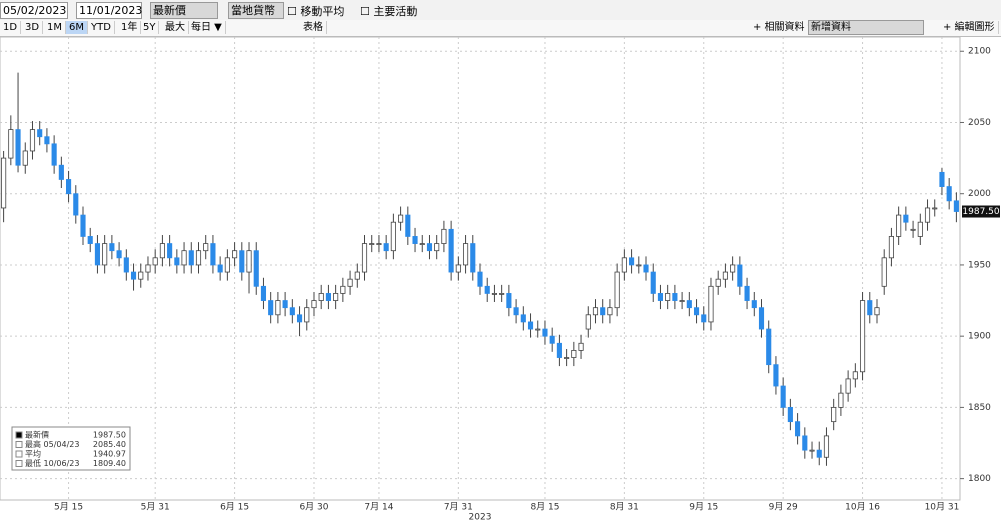  I want to click on x-tick-label: 7月 31, so click(458, 507).